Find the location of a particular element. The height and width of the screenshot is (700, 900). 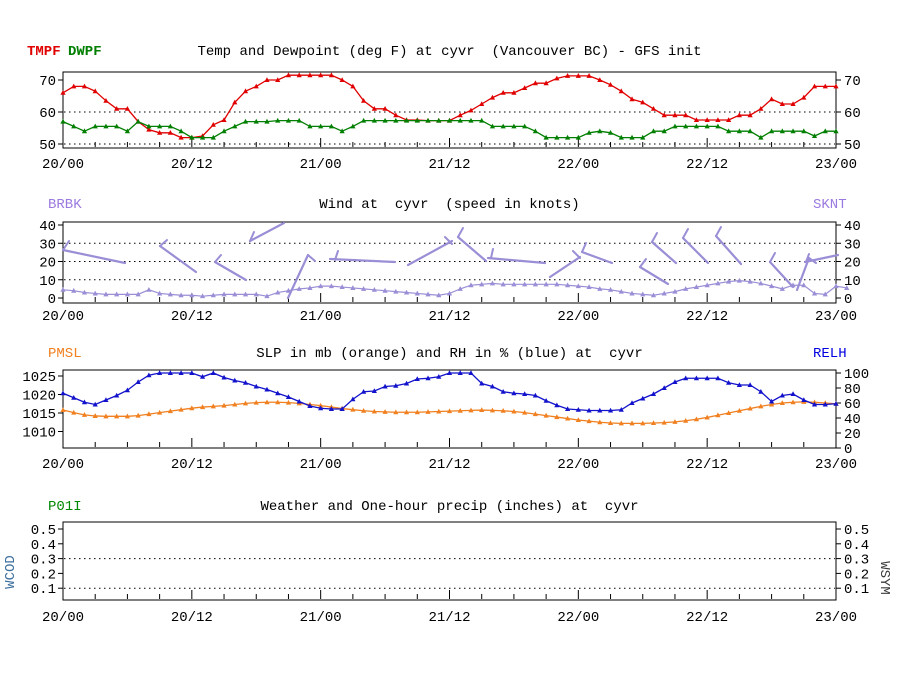

sknt-series-label: SKNT is located at coordinates (830, 205).